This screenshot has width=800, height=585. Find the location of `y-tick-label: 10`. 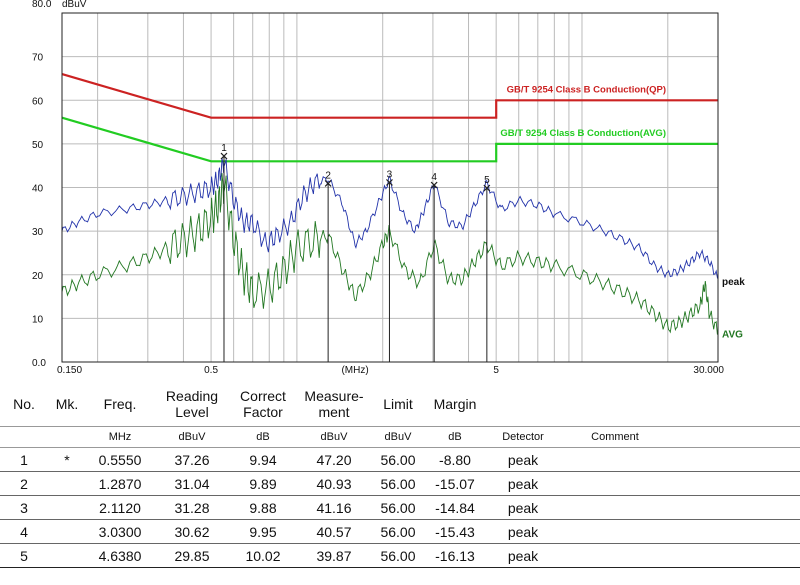

y-tick-label: 10 is located at coordinates (38, 319).